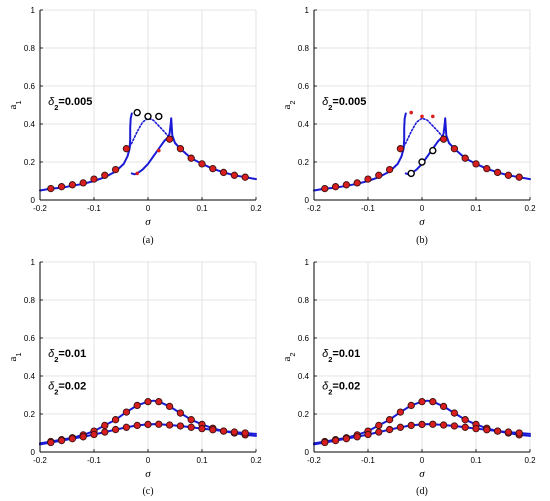 This screenshot has height=501, width=550. I want to click on y-tick-label: 0.4, so click(304, 376).